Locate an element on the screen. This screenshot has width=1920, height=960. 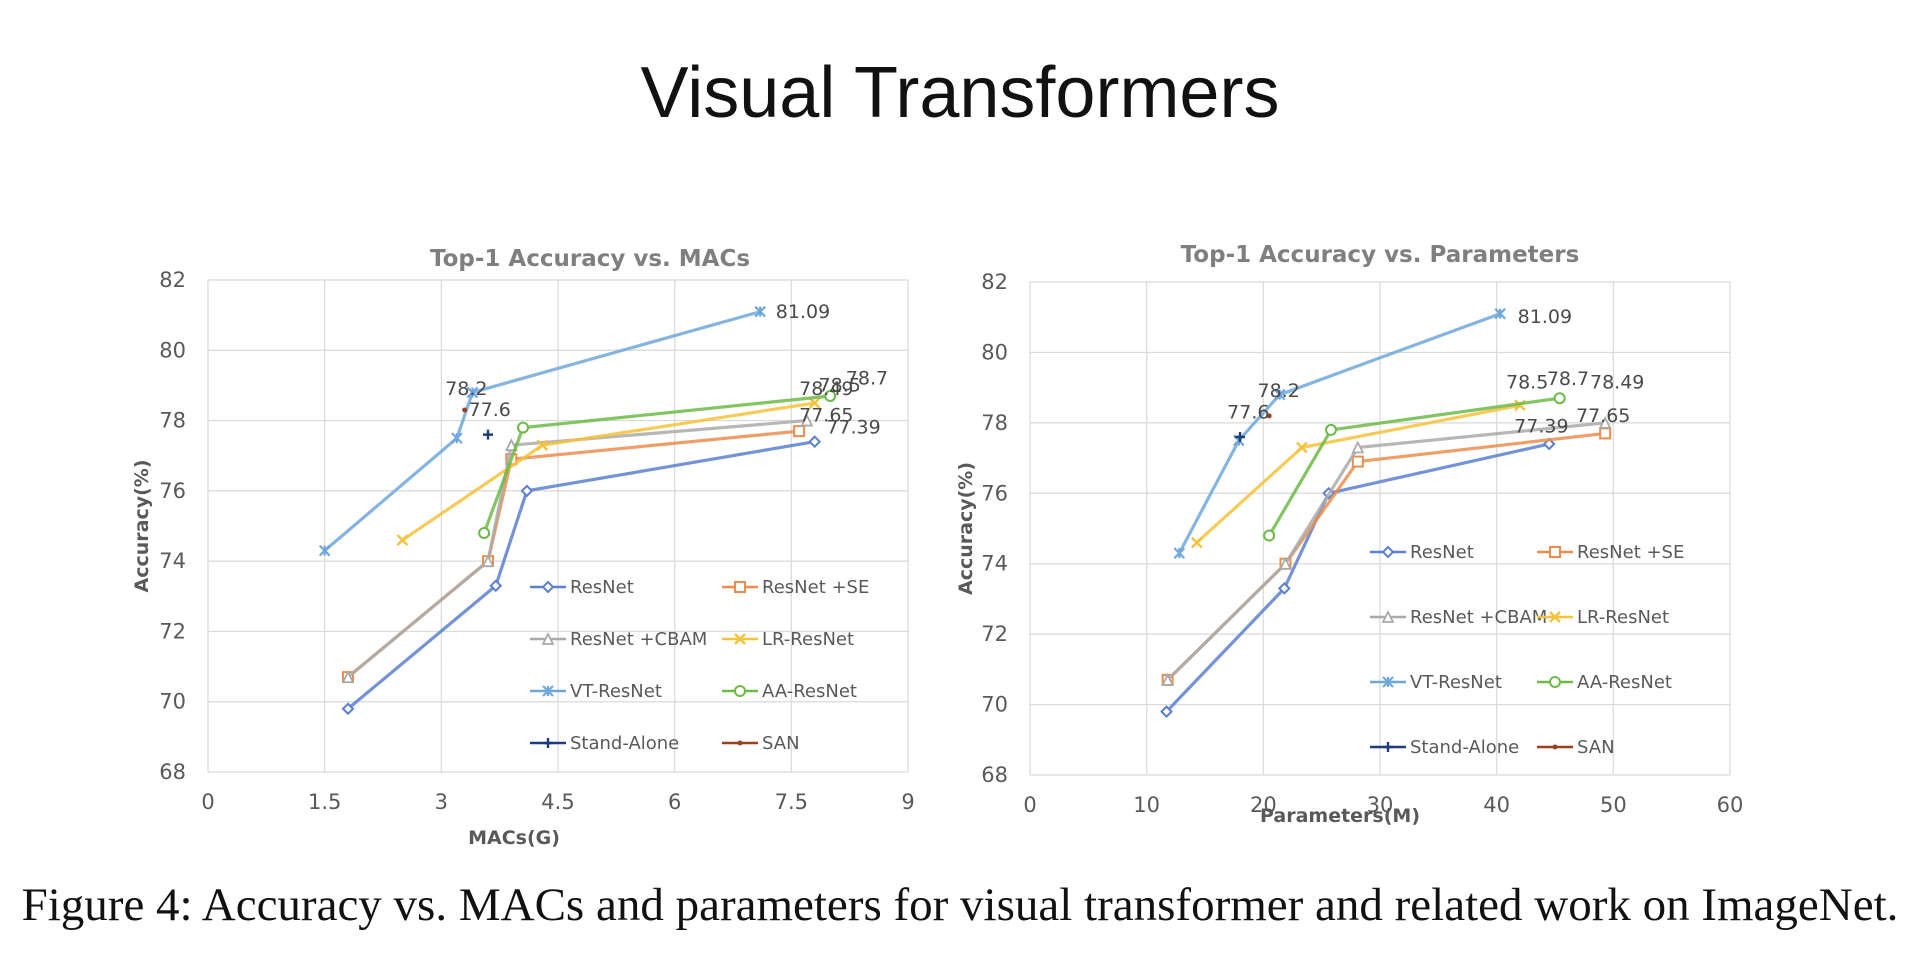
x-tick-label: 6 is located at coordinates (674, 802).